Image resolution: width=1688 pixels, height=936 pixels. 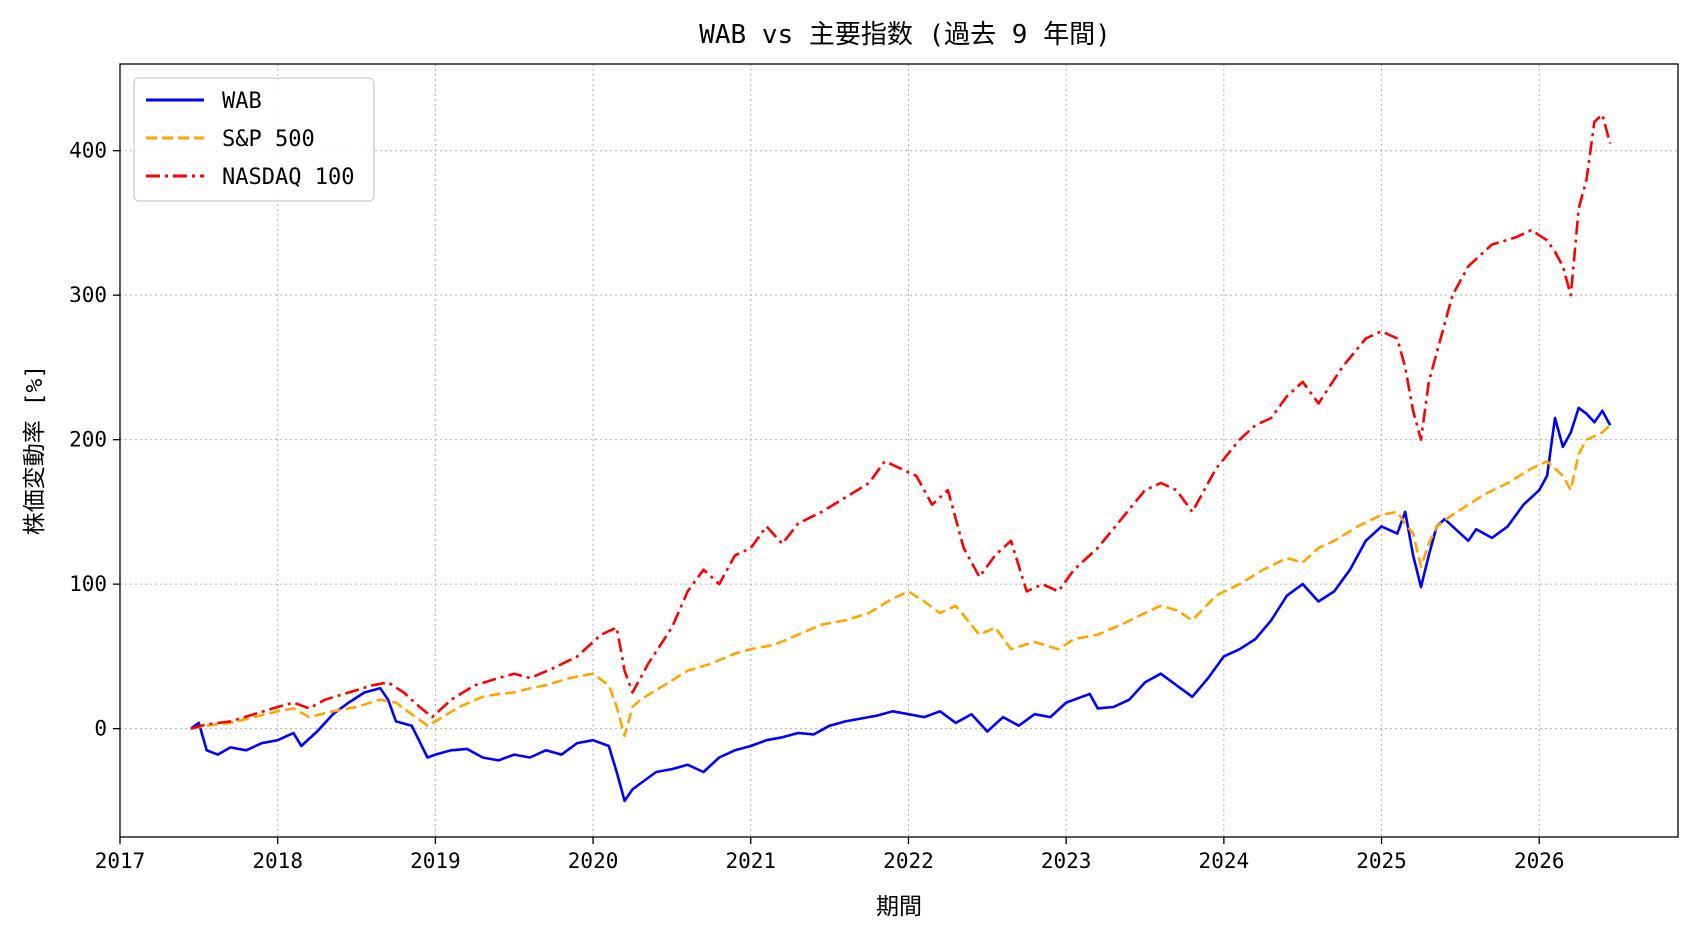 I want to click on x-tick-label: 2021, so click(x=750, y=861).